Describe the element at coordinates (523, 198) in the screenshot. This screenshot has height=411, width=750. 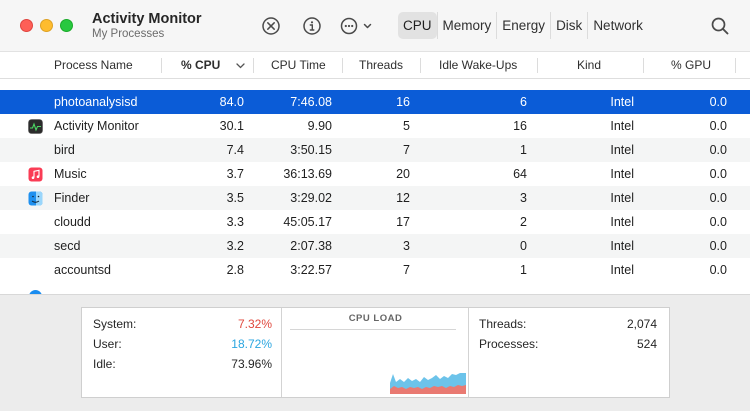
I see `idle-wakeups: 3` at that location.